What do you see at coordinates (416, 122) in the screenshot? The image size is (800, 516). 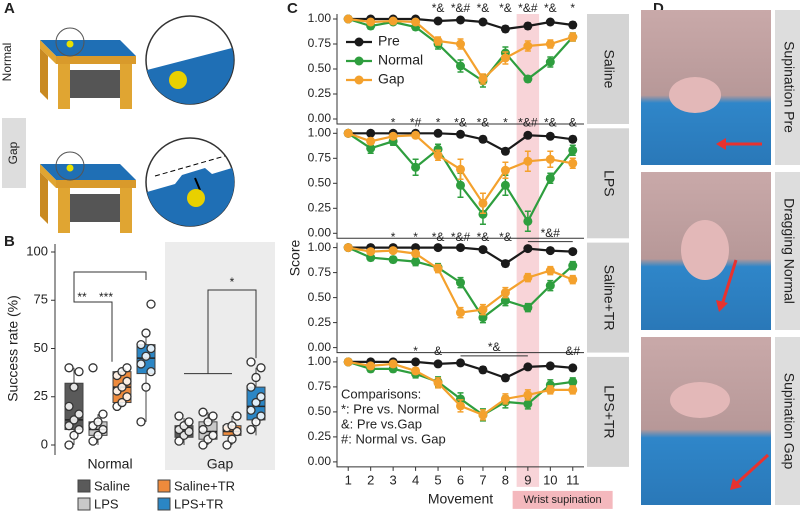 I see `sig-label: *#` at bounding box center [416, 122].